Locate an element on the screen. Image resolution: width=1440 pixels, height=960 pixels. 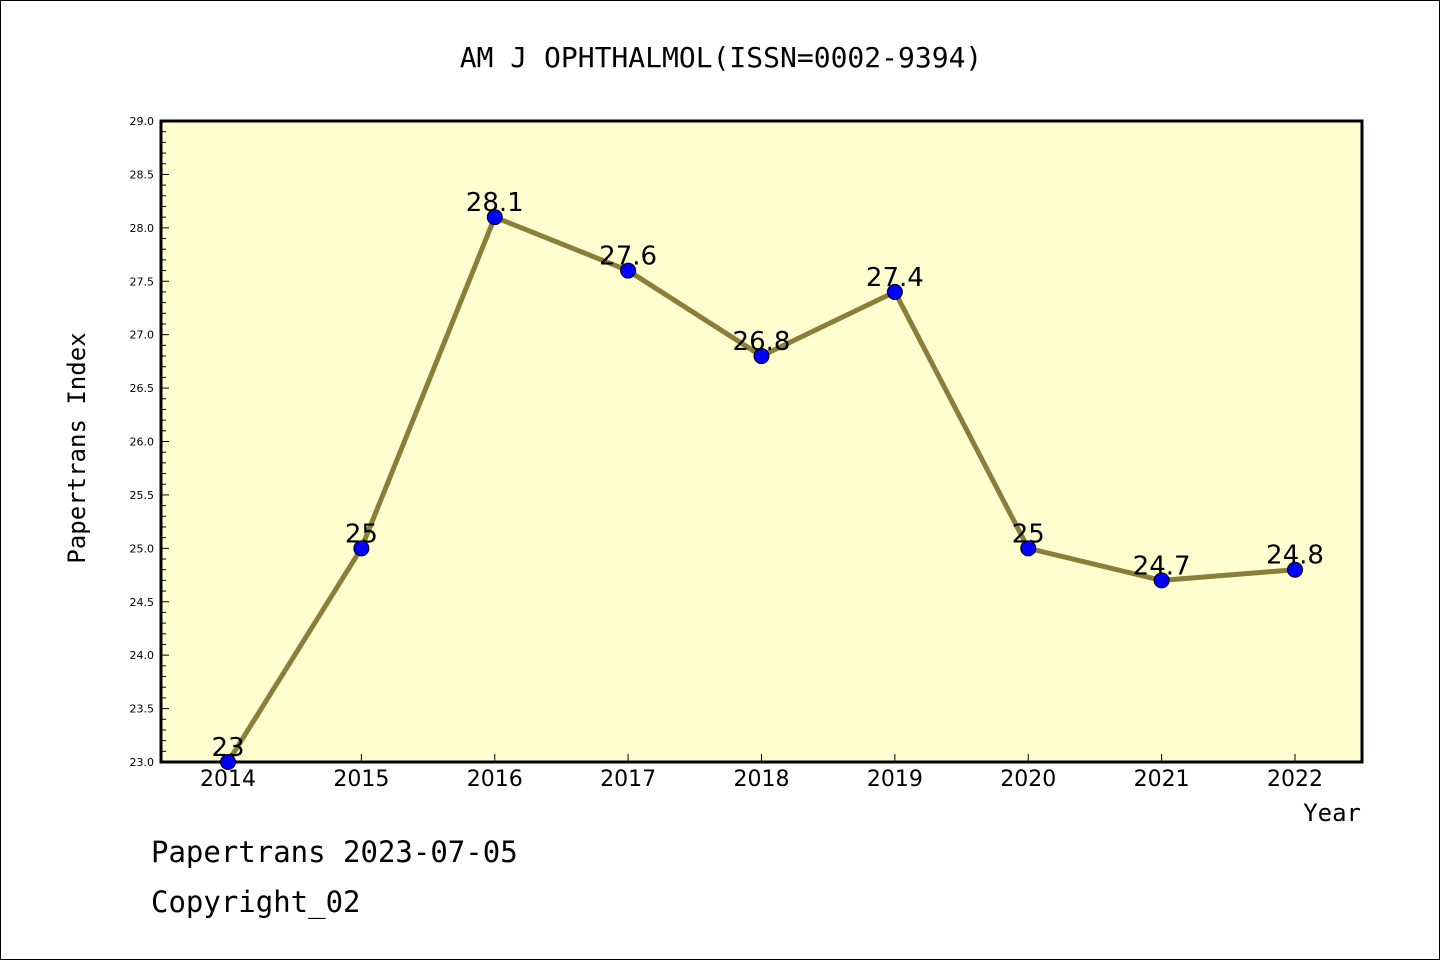
x-axis: 2014 2015 2016 2017 2018 2019 2020 2021 2022 is located at coordinates (761, 773).